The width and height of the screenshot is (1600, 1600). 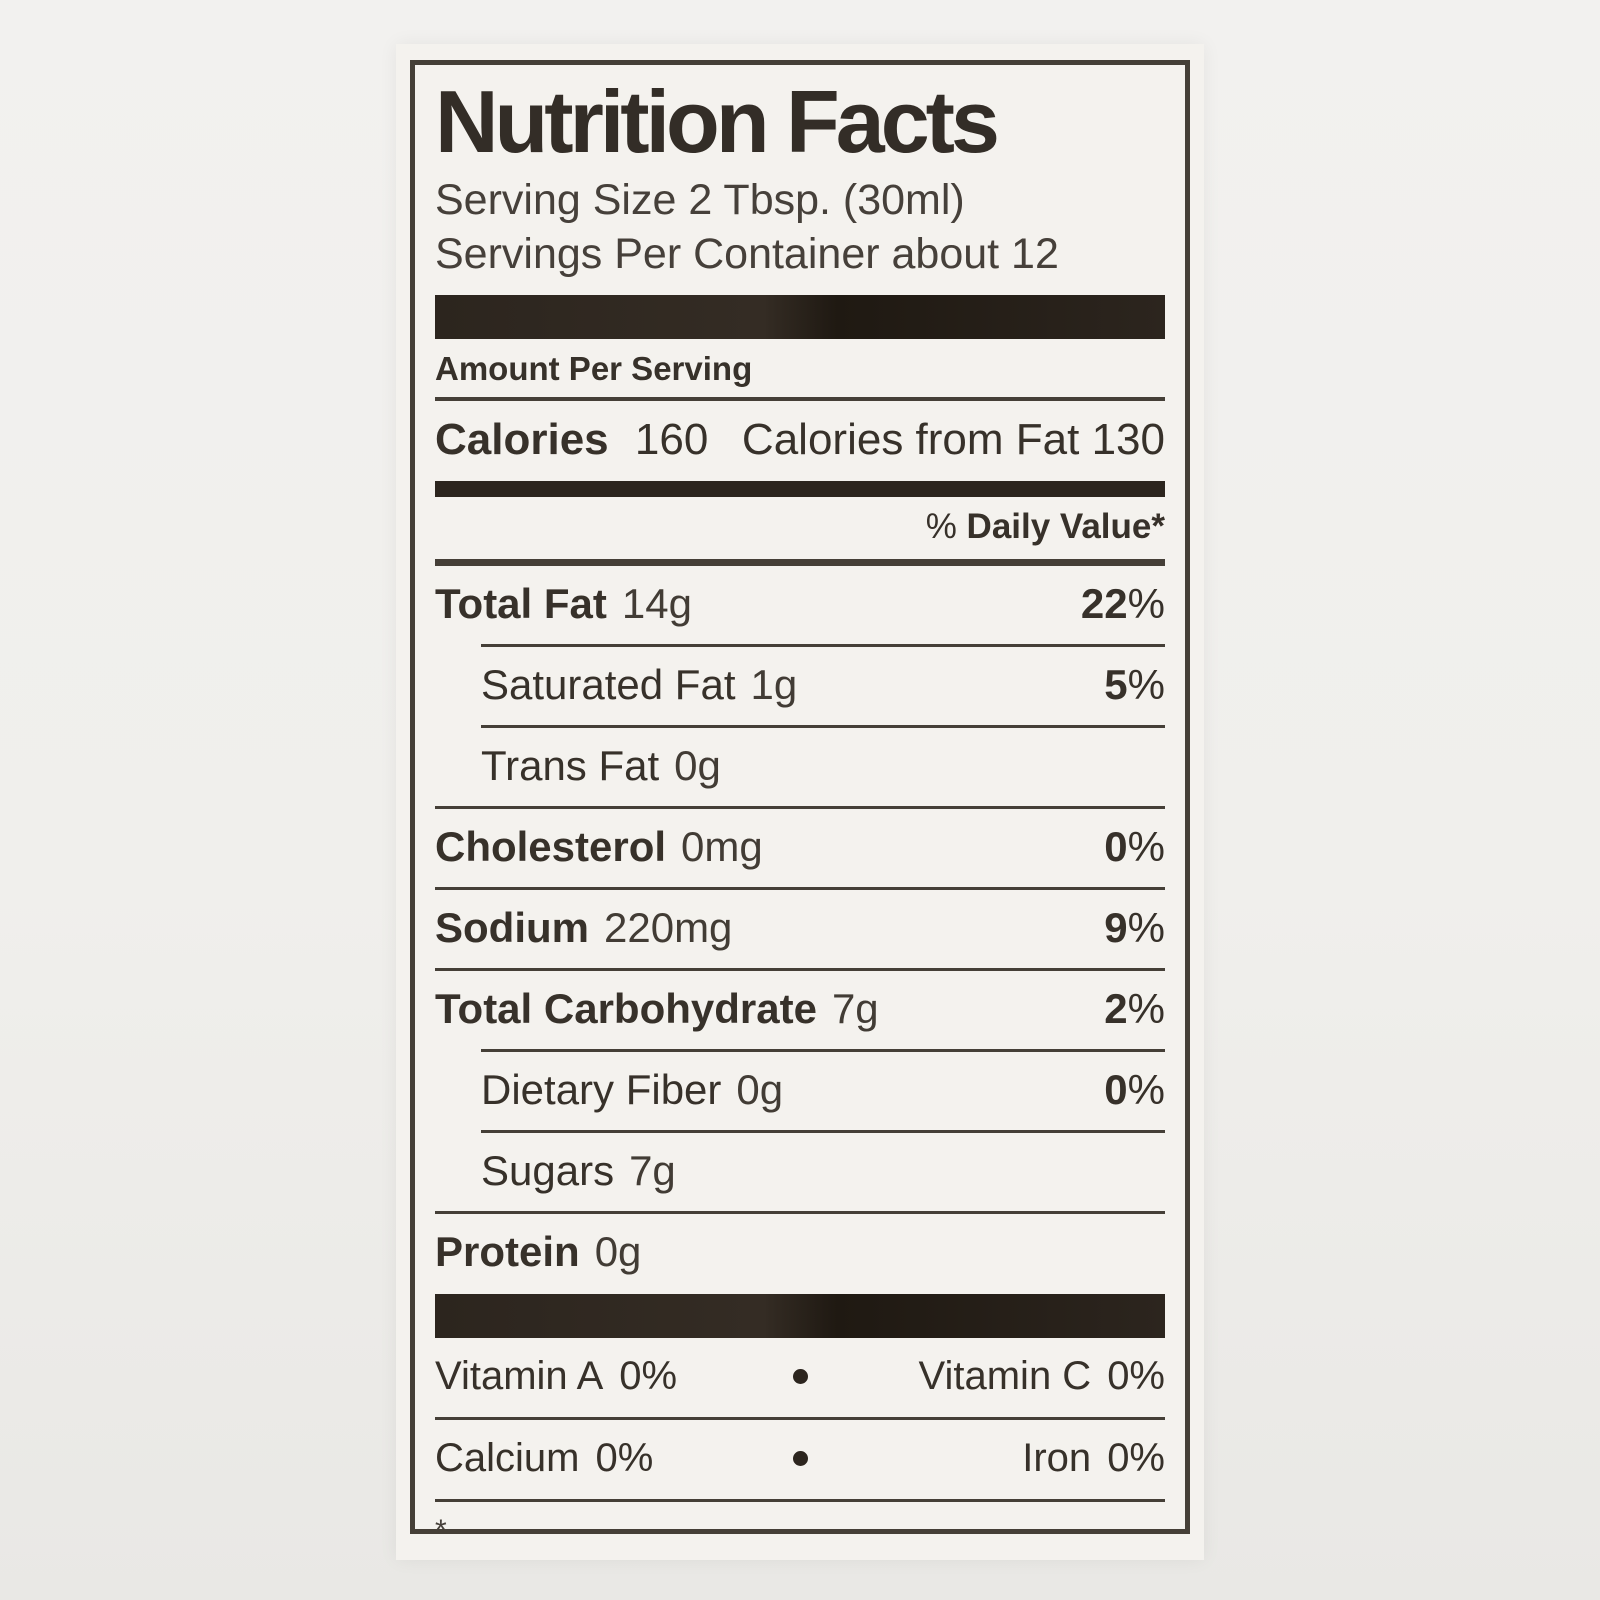 I want to click on row-trans-fat: Trans Fat 0g, so click(x=823, y=765).